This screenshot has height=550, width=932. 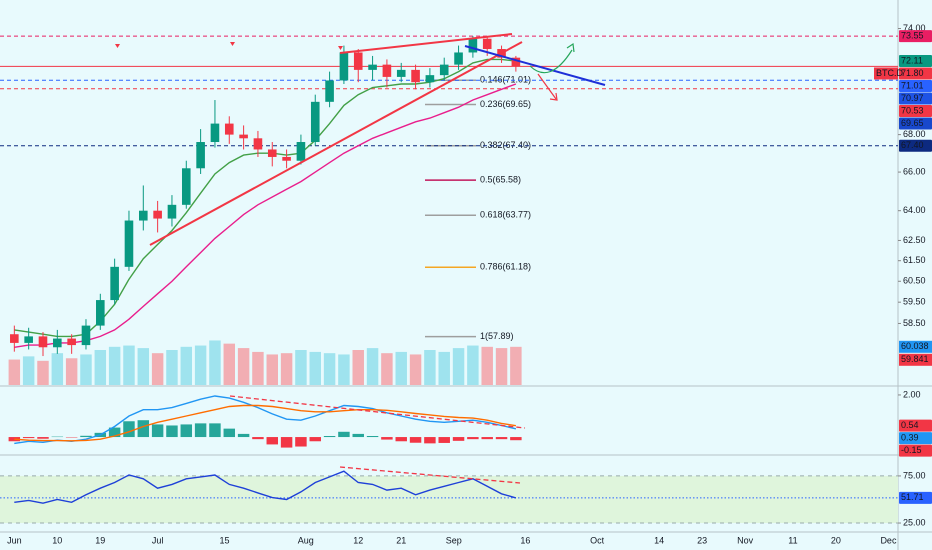 What do you see at coordinates (401, 540) in the screenshot?
I see `x-tick-label: 21` at bounding box center [401, 540].